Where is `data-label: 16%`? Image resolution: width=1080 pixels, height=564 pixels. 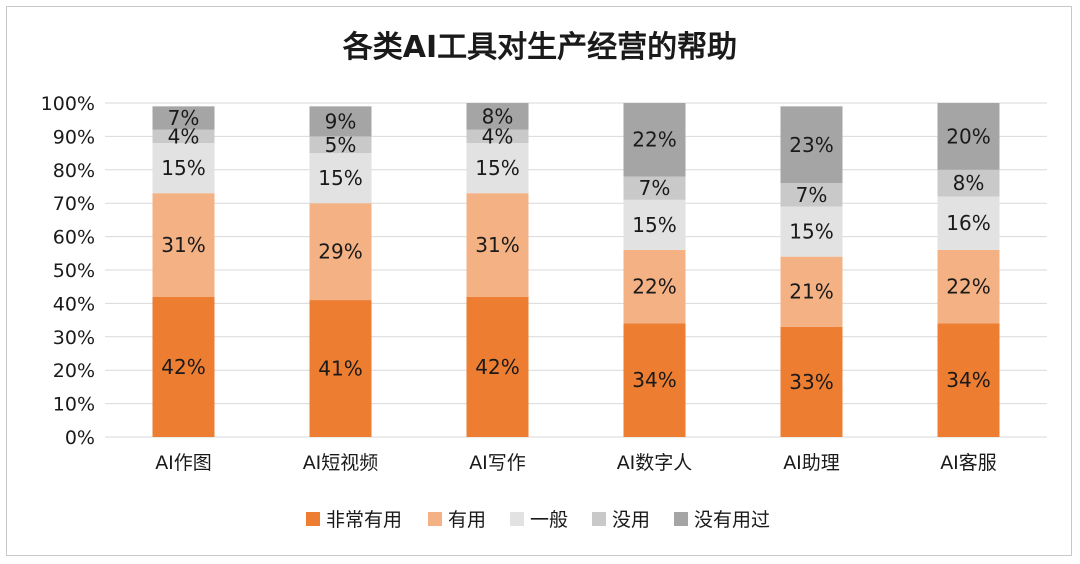 data-label: 16% is located at coordinates (968, 223).